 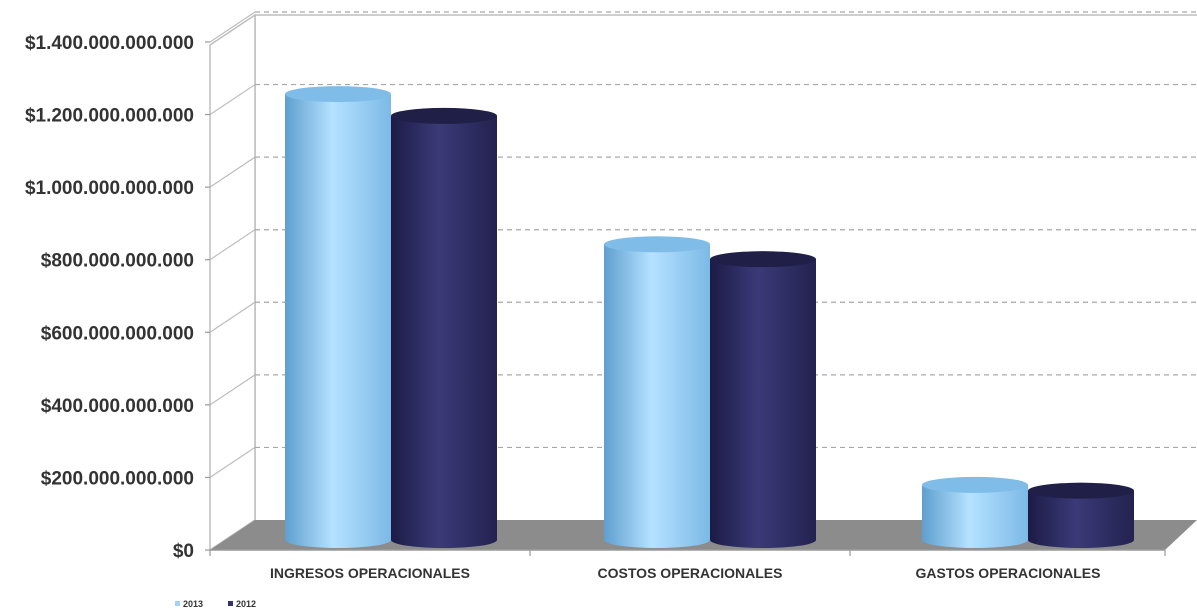 I want to click on side-wall, so click(x=232, y=282).